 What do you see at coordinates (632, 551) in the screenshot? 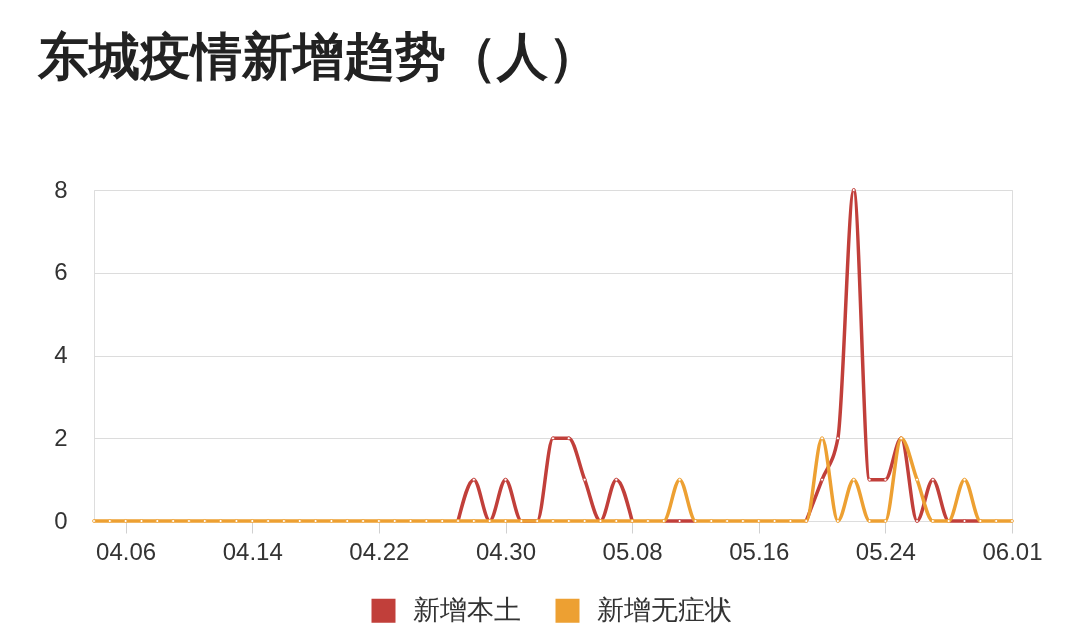
I see `x-tick-label: 05.08` at bounding box center [632, 551].